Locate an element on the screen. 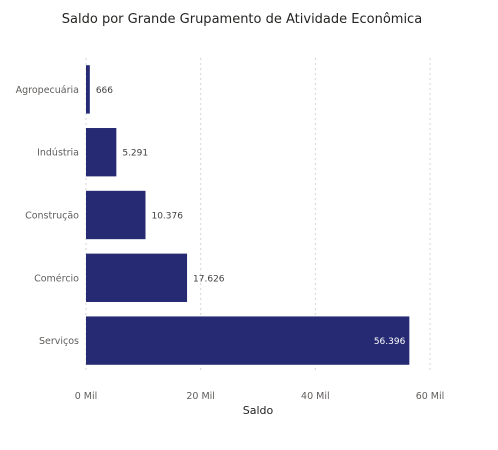 This screenshot has height=450, width=498. category-label: Comércio is located at coordinates (56, 278).